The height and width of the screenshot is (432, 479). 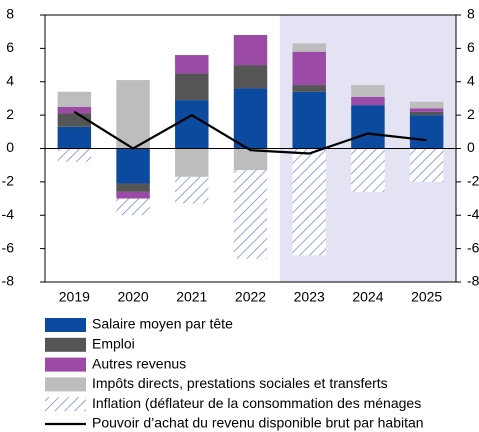 What do you see at coordinates (10, 147) in the screenshot?
I see `y-tick-label: 0` at bounding box center [10, 147].